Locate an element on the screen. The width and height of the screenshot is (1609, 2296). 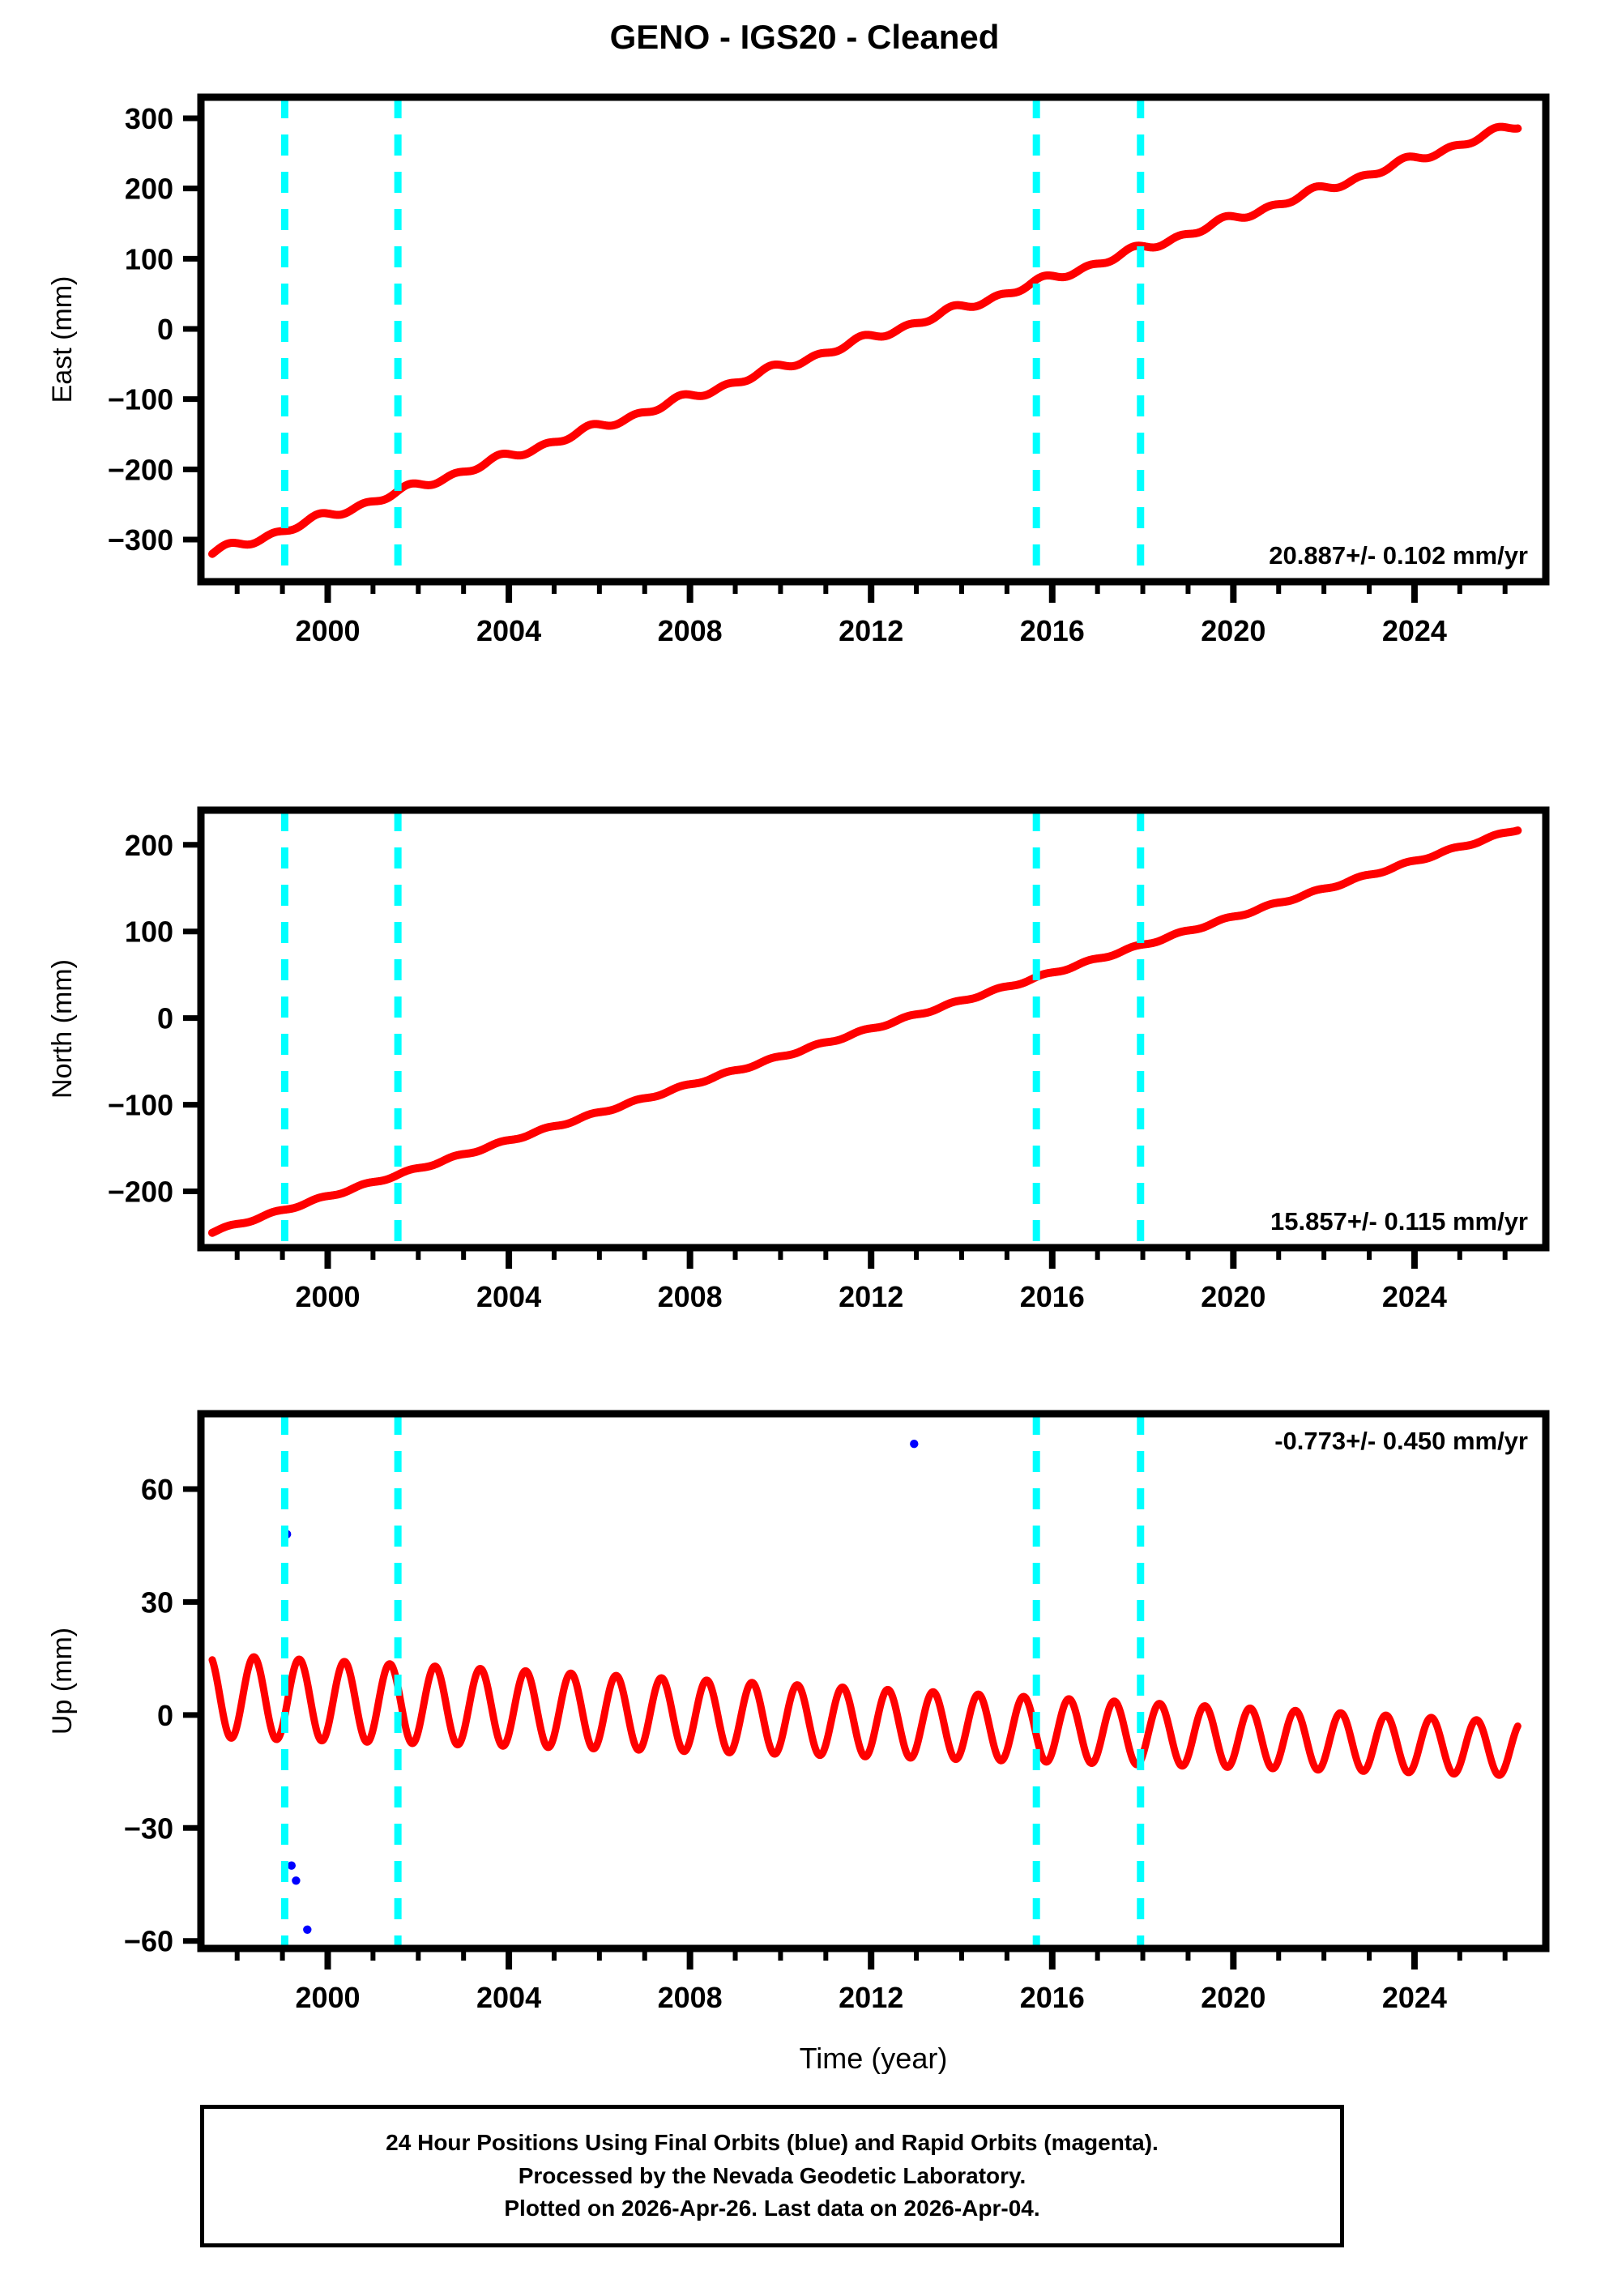
y-tick-label: 300 is located at coordinates (149, 118).